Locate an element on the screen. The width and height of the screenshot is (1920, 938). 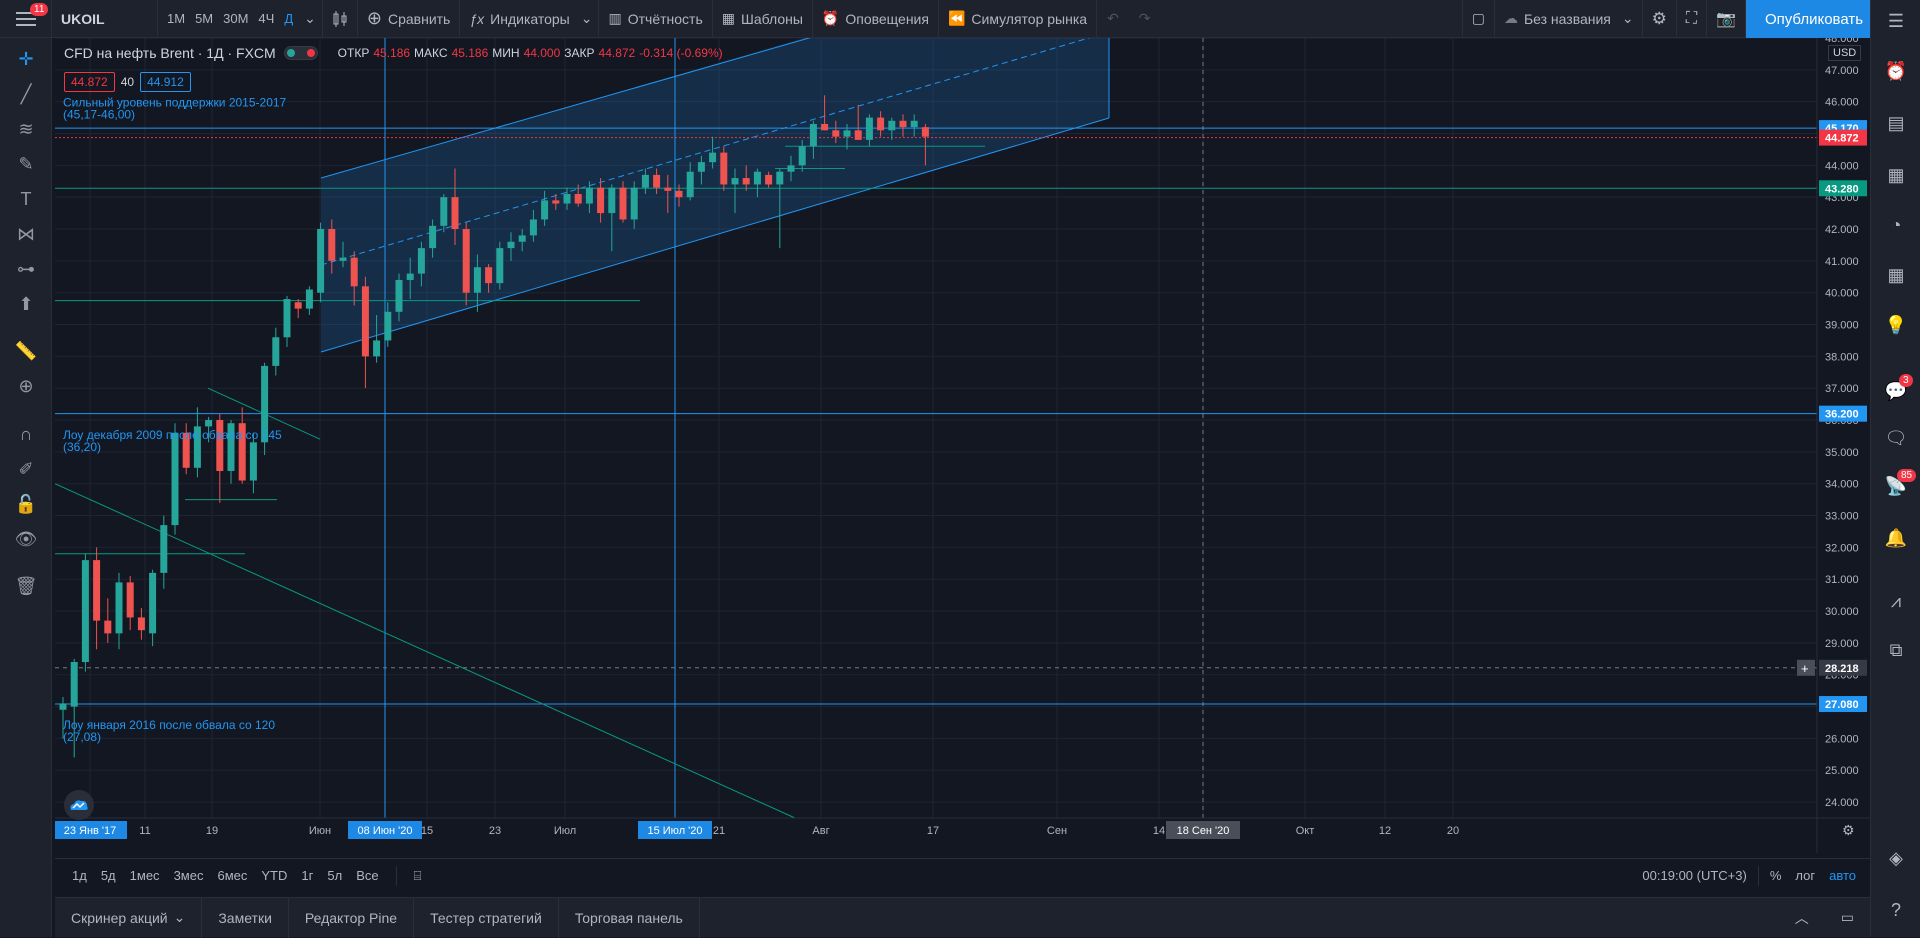
data-window-button: ▤ is located at coordinates (1896, 123).